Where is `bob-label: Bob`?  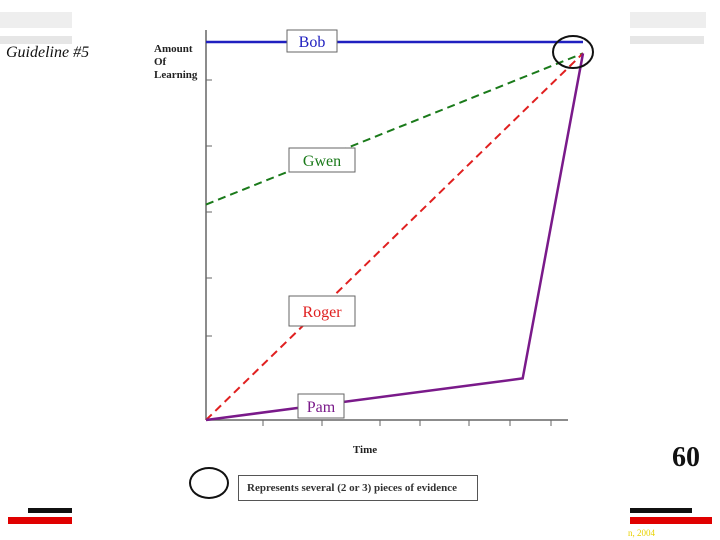
bob-label: Bob is located at coordinates (312, 42).